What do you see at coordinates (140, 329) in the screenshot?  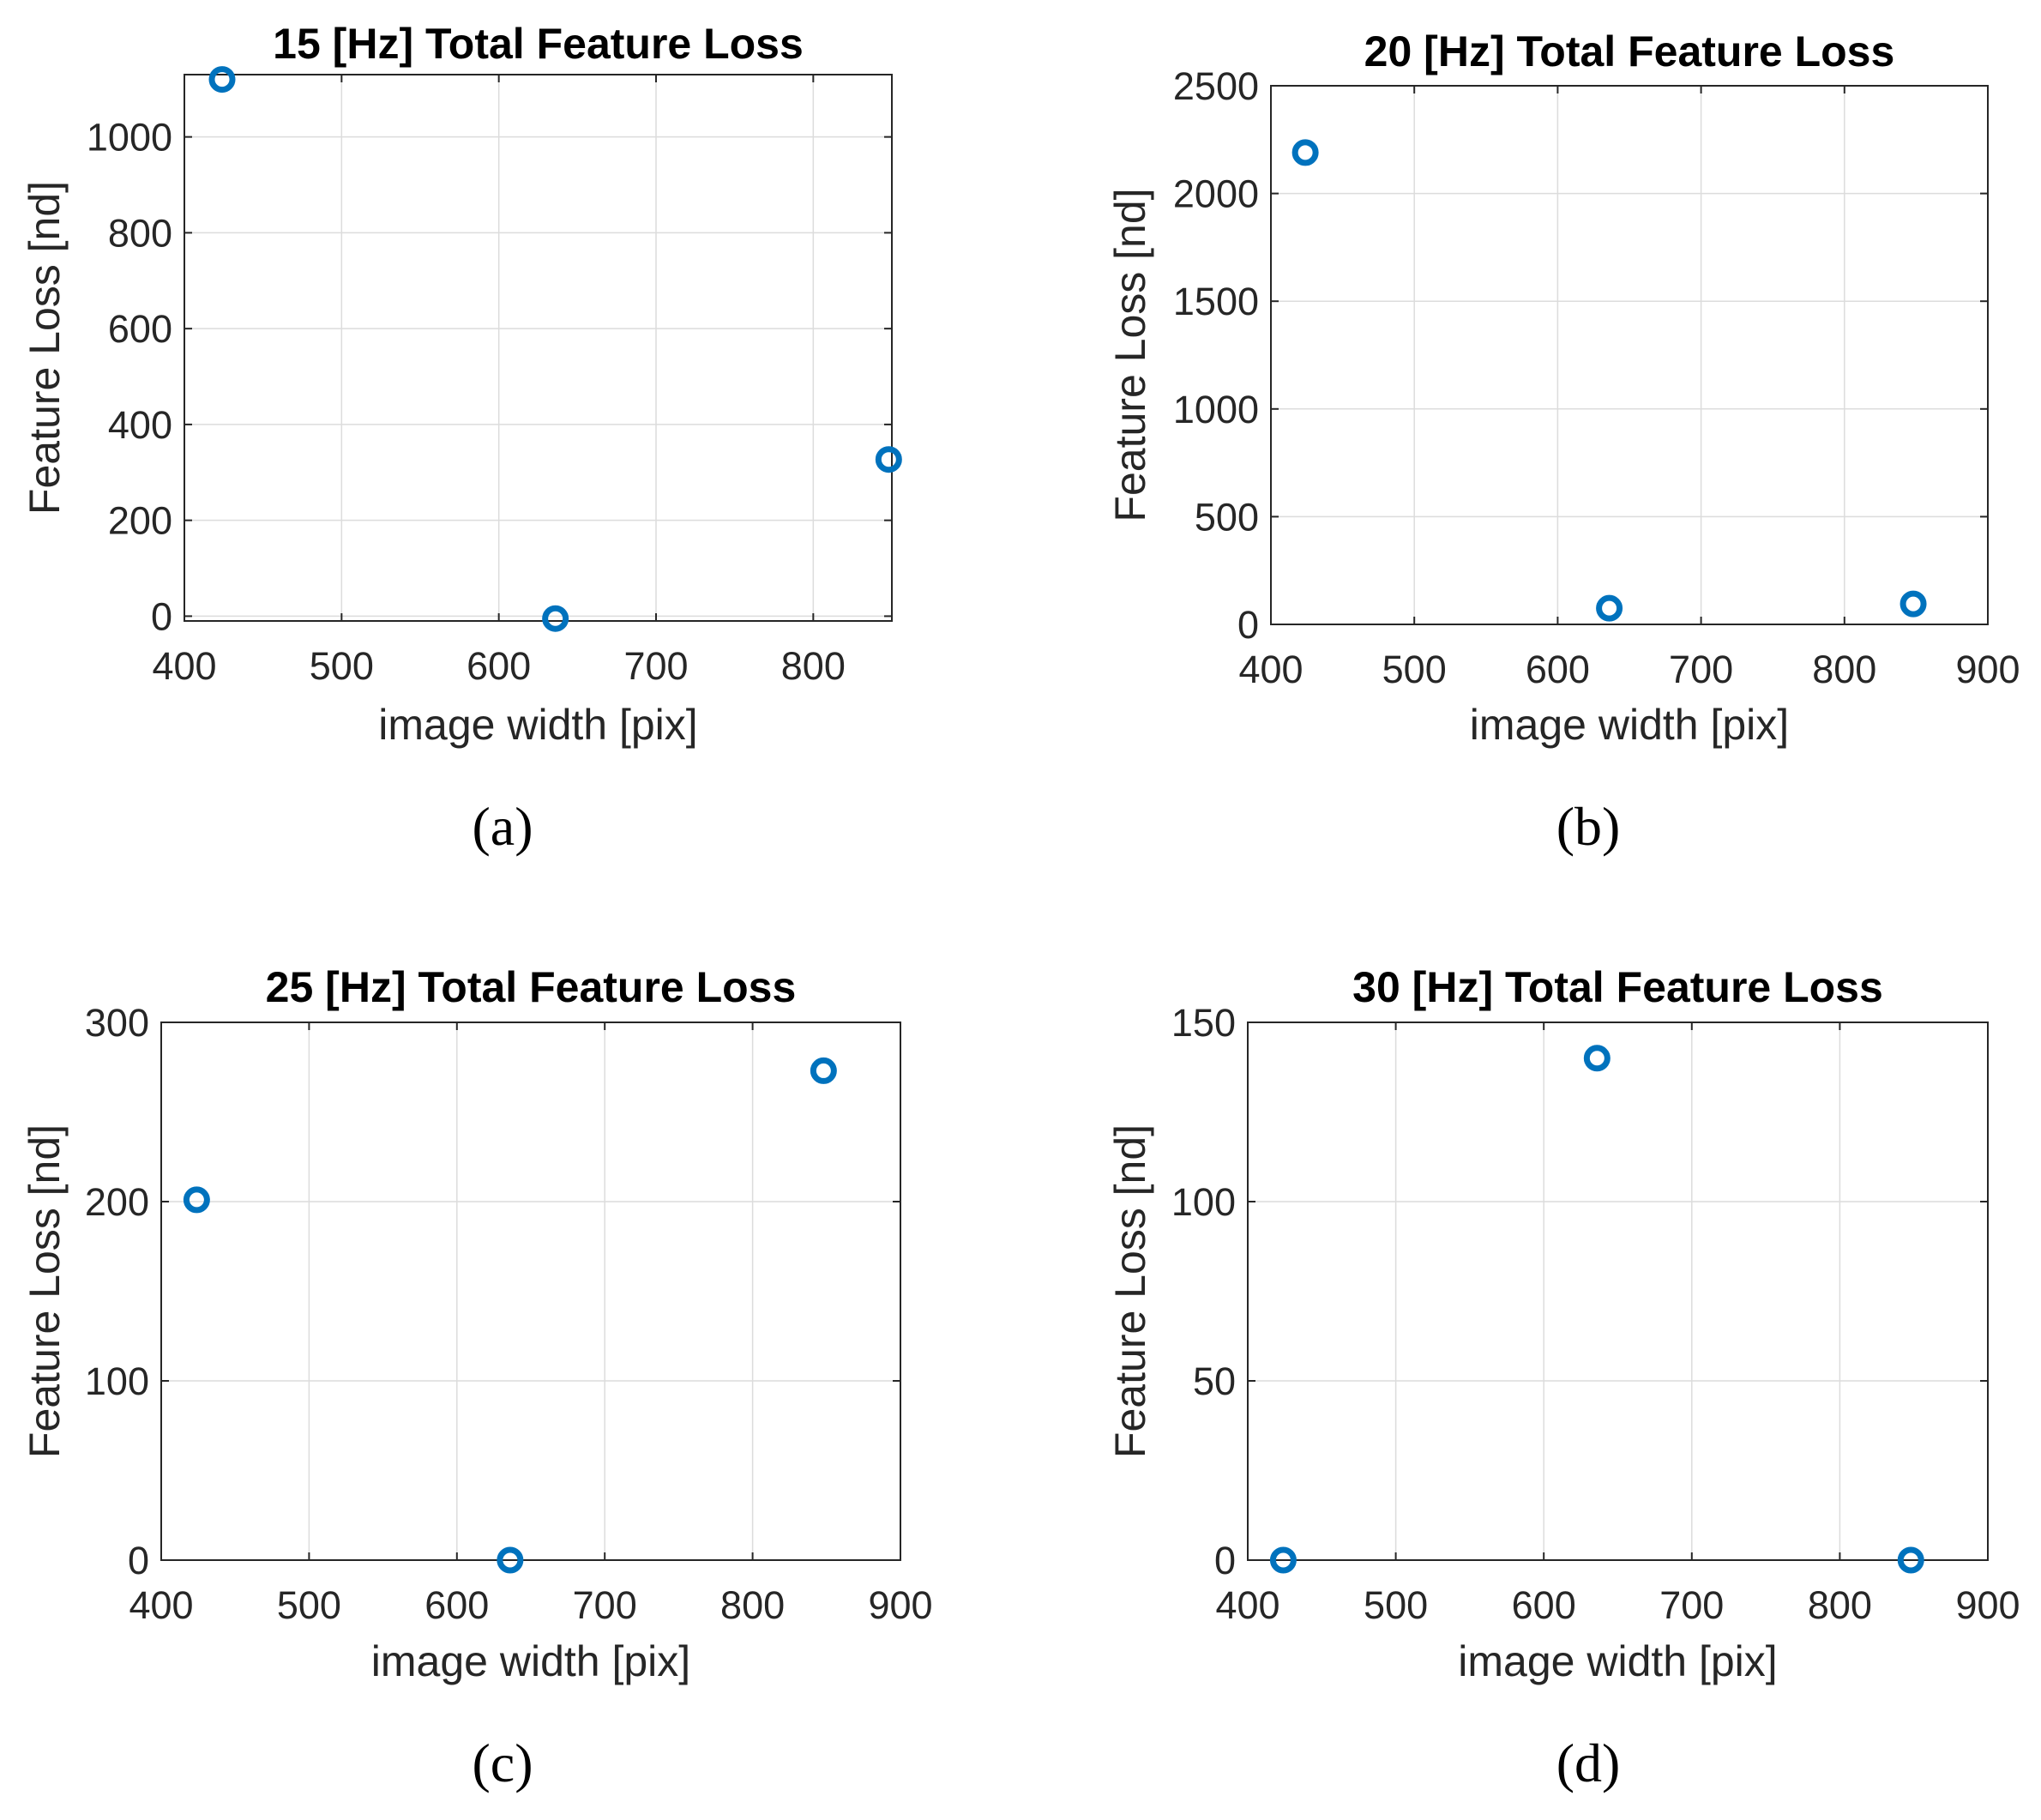 I see `y-tick-label: 600` at bounding box center [140, 329].